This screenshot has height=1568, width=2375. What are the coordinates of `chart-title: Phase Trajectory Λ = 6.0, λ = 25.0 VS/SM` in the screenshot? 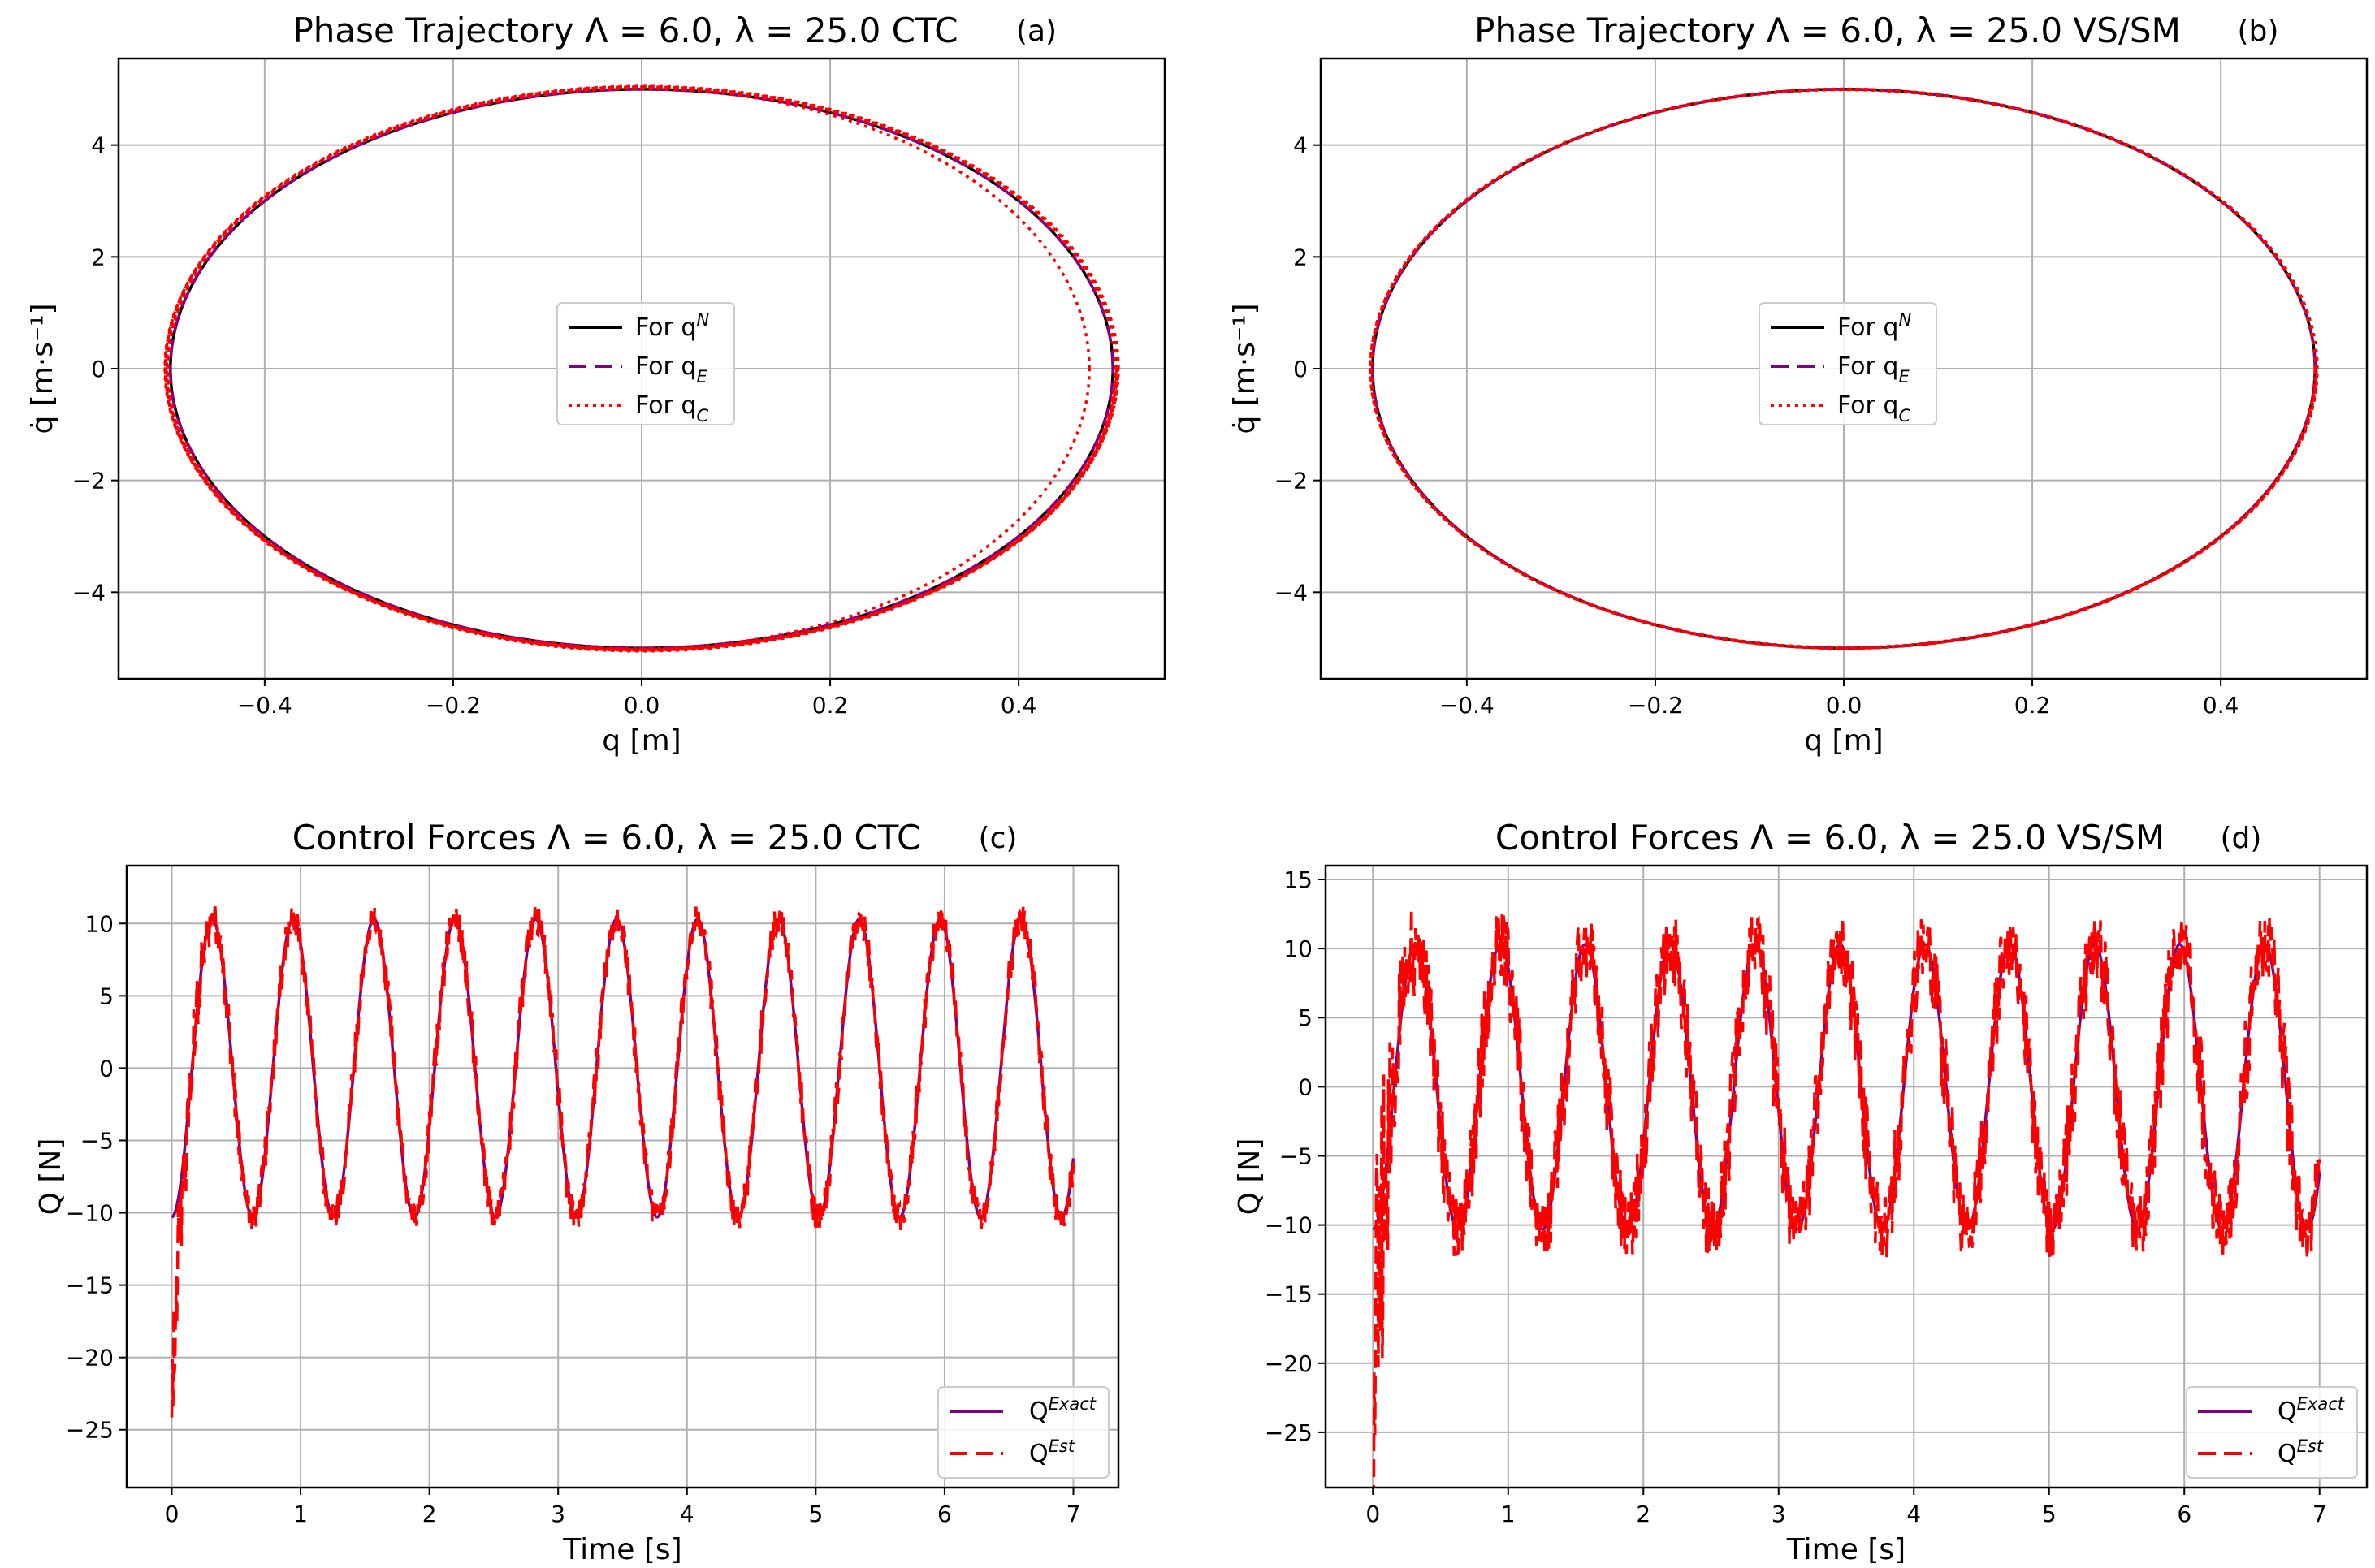 It's located at (1827, 30).